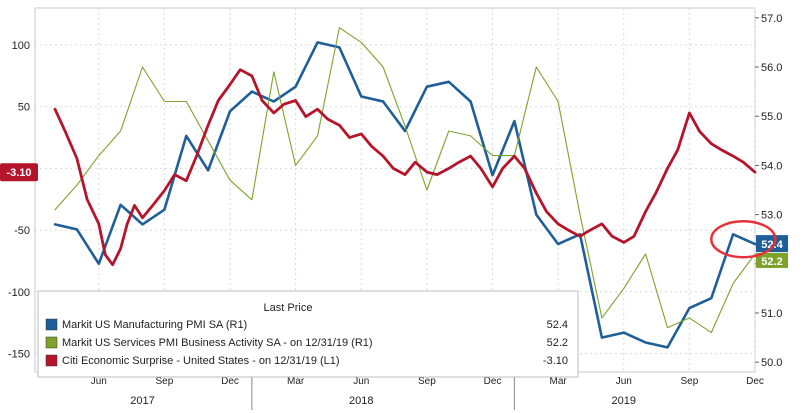 Image resolution: width=800 pixels, height=413 pixels. What do you see at coordinates (19, 354) in the screenshot?
I see `left-tick-label: -150` at bounding box center [19, 354].